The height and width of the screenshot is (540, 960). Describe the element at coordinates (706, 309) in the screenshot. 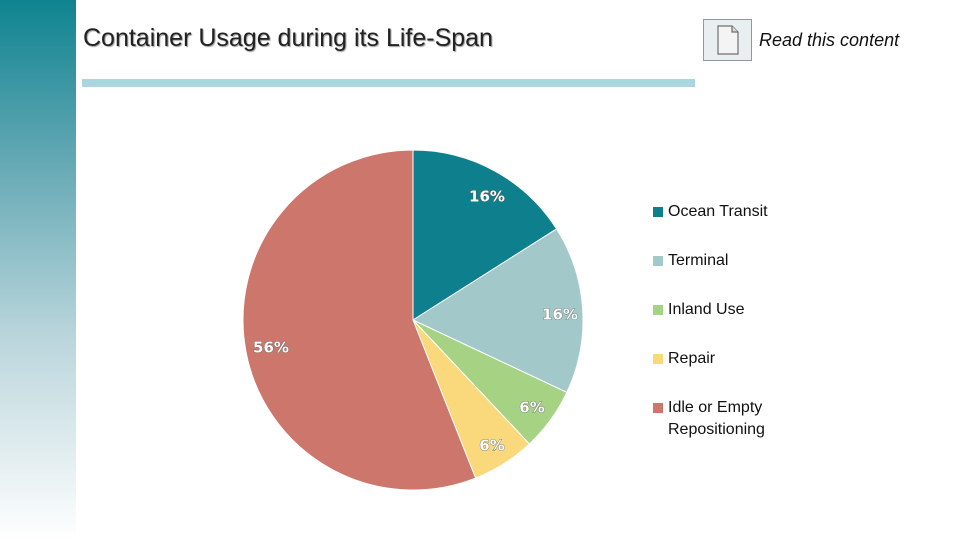

I see `legend-label: Inland Use` at that location.